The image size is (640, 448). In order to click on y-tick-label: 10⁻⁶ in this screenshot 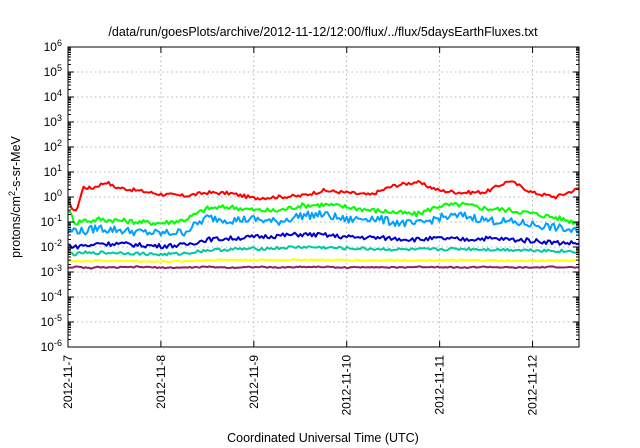, I will do `click(51, 346)`.